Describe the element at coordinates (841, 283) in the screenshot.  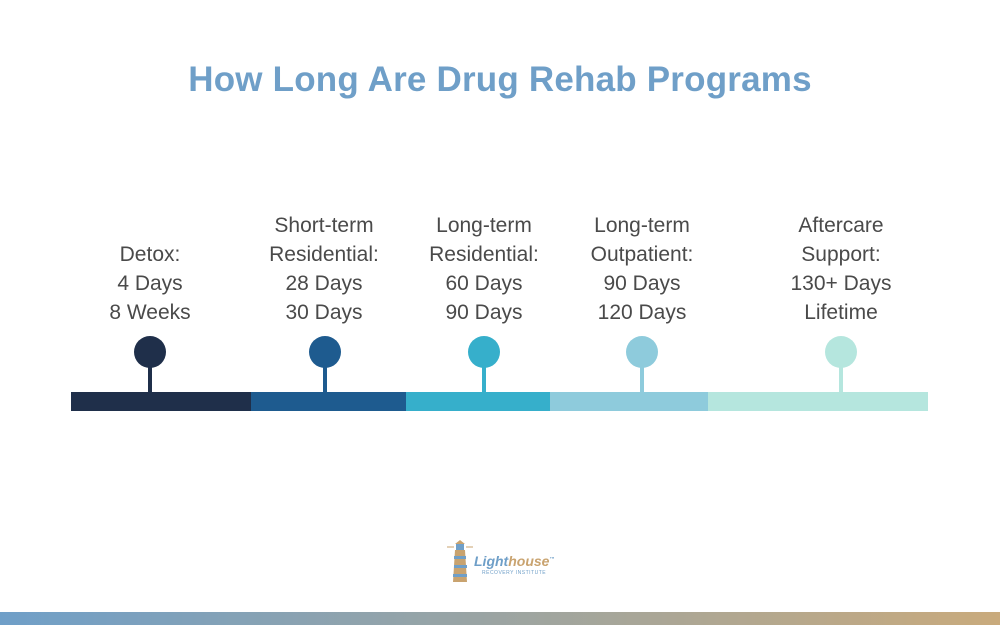
I see `stage-line: 130+ Days` at that location.